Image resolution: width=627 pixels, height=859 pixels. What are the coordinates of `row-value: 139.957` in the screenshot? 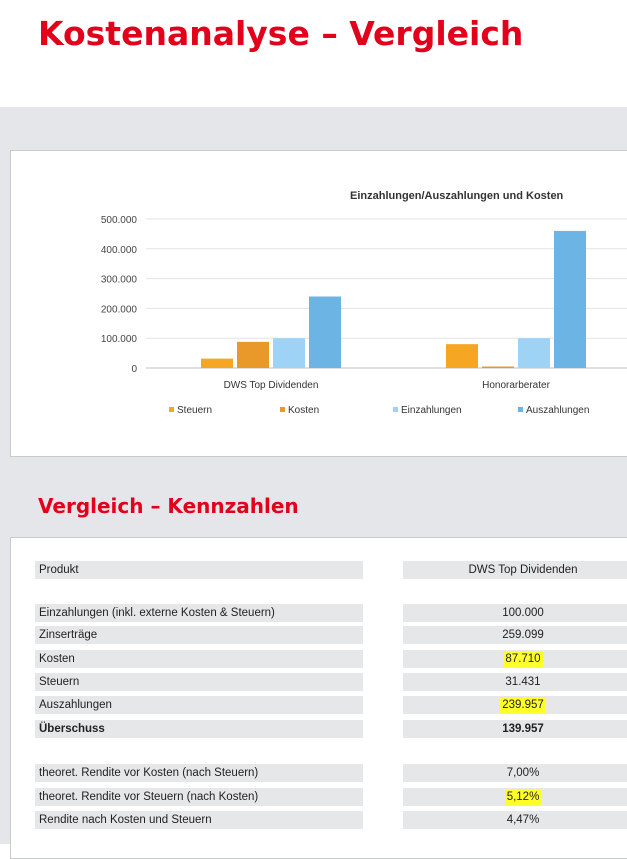 It's located at (515, 729).